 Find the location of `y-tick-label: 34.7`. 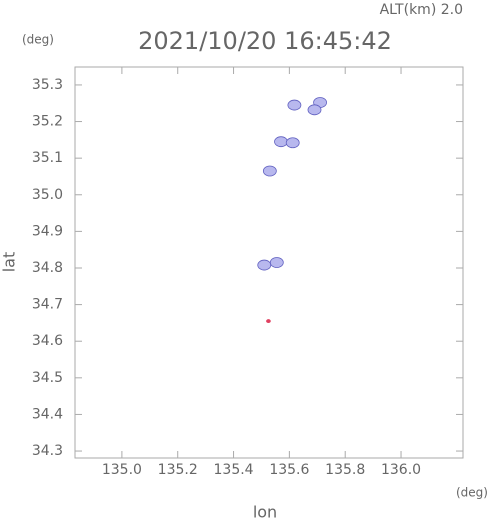

y-tick-label: 34.7 is located at coordinates (47, 305).